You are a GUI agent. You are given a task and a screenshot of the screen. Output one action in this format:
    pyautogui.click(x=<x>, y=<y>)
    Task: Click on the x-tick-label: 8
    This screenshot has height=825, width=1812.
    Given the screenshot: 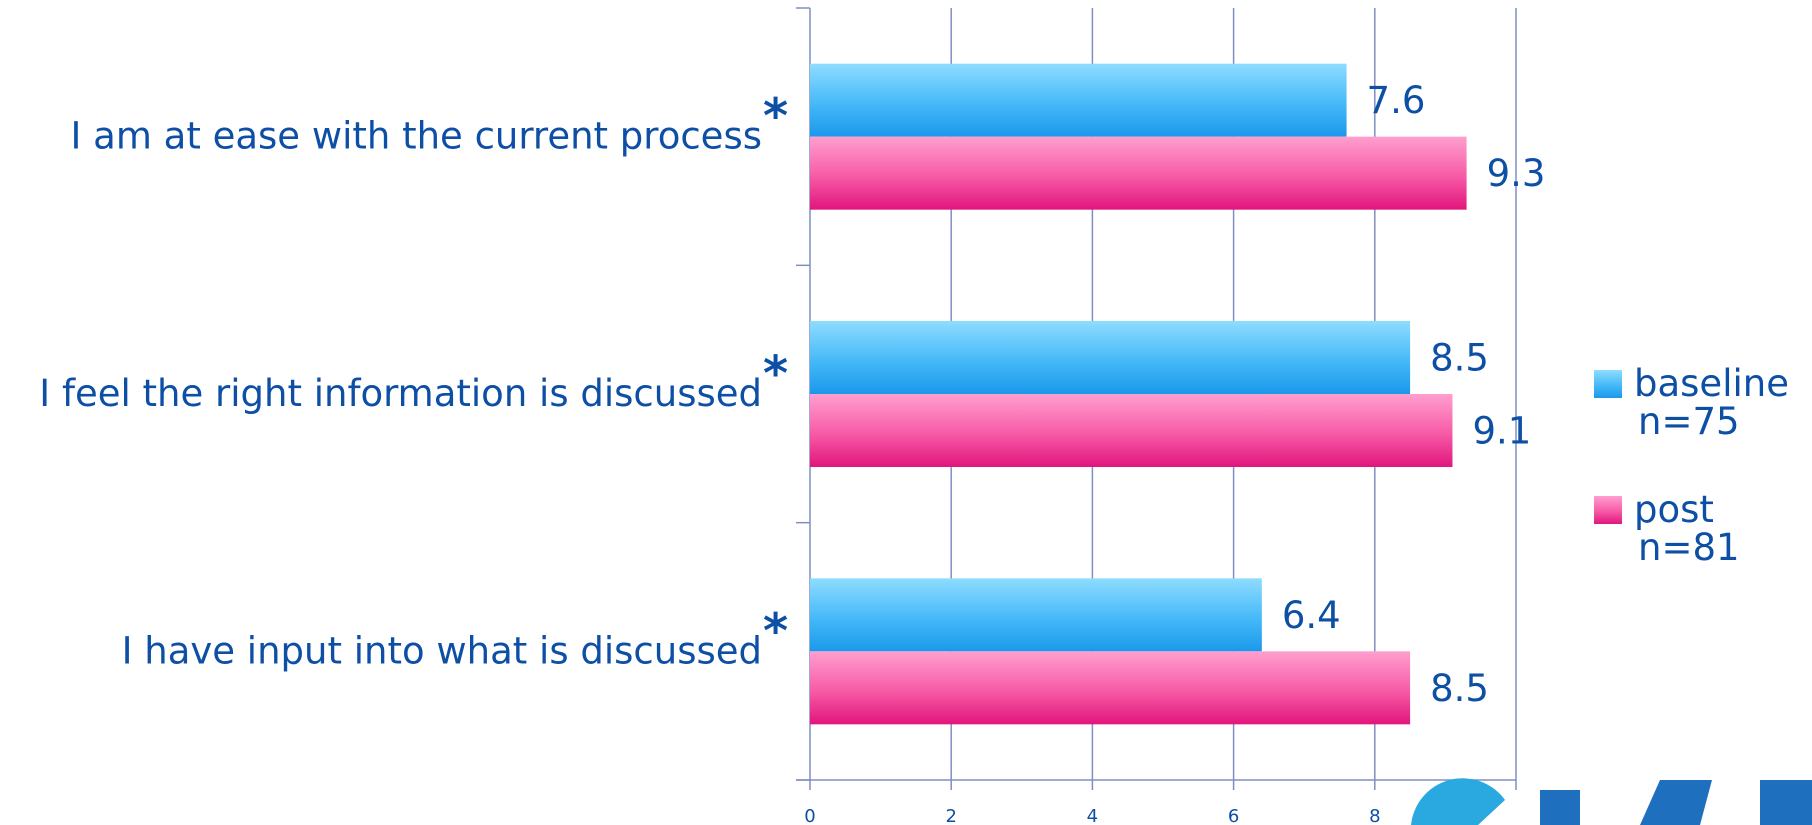 What is the action you would take?
    pyautogui.click(x=1374, y=815)
    